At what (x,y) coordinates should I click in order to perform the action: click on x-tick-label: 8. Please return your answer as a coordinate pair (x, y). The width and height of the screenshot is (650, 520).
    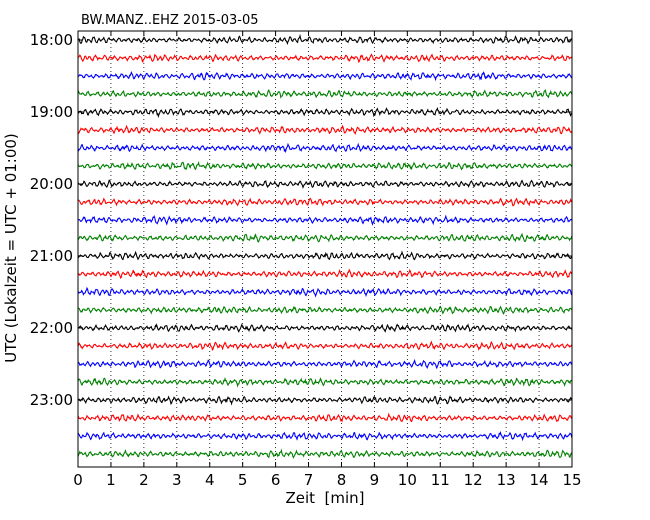
    Looking at the image, I should click on (342, 480).